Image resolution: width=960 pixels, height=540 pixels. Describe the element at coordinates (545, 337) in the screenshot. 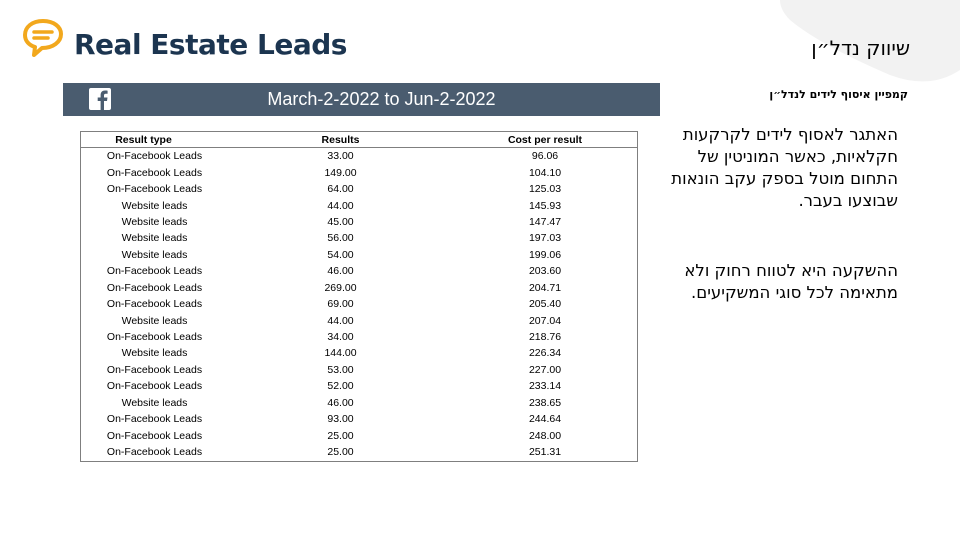

I see `cost-per-result-cell: 218.76` at that location.